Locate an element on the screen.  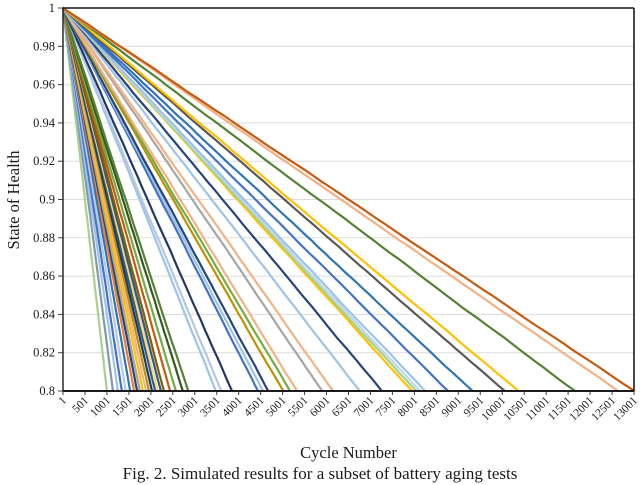
svg-text: 12501 is located at coordinates (603, 408).